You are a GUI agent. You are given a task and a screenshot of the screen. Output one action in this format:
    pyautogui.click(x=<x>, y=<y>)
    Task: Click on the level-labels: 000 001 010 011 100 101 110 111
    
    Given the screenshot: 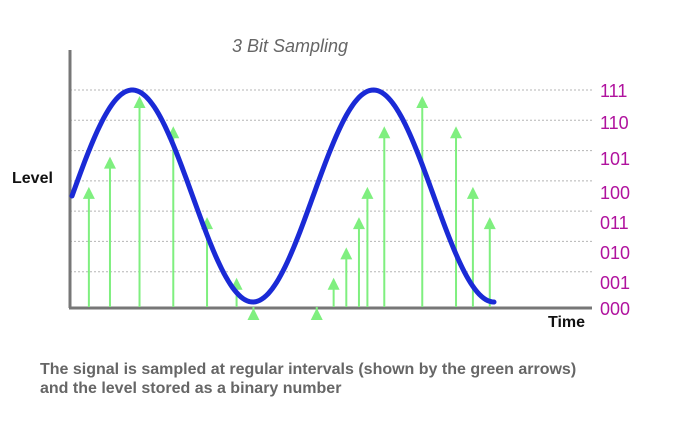 What is the action you would take?
    pyautogui.click(x=615, y=200)
    